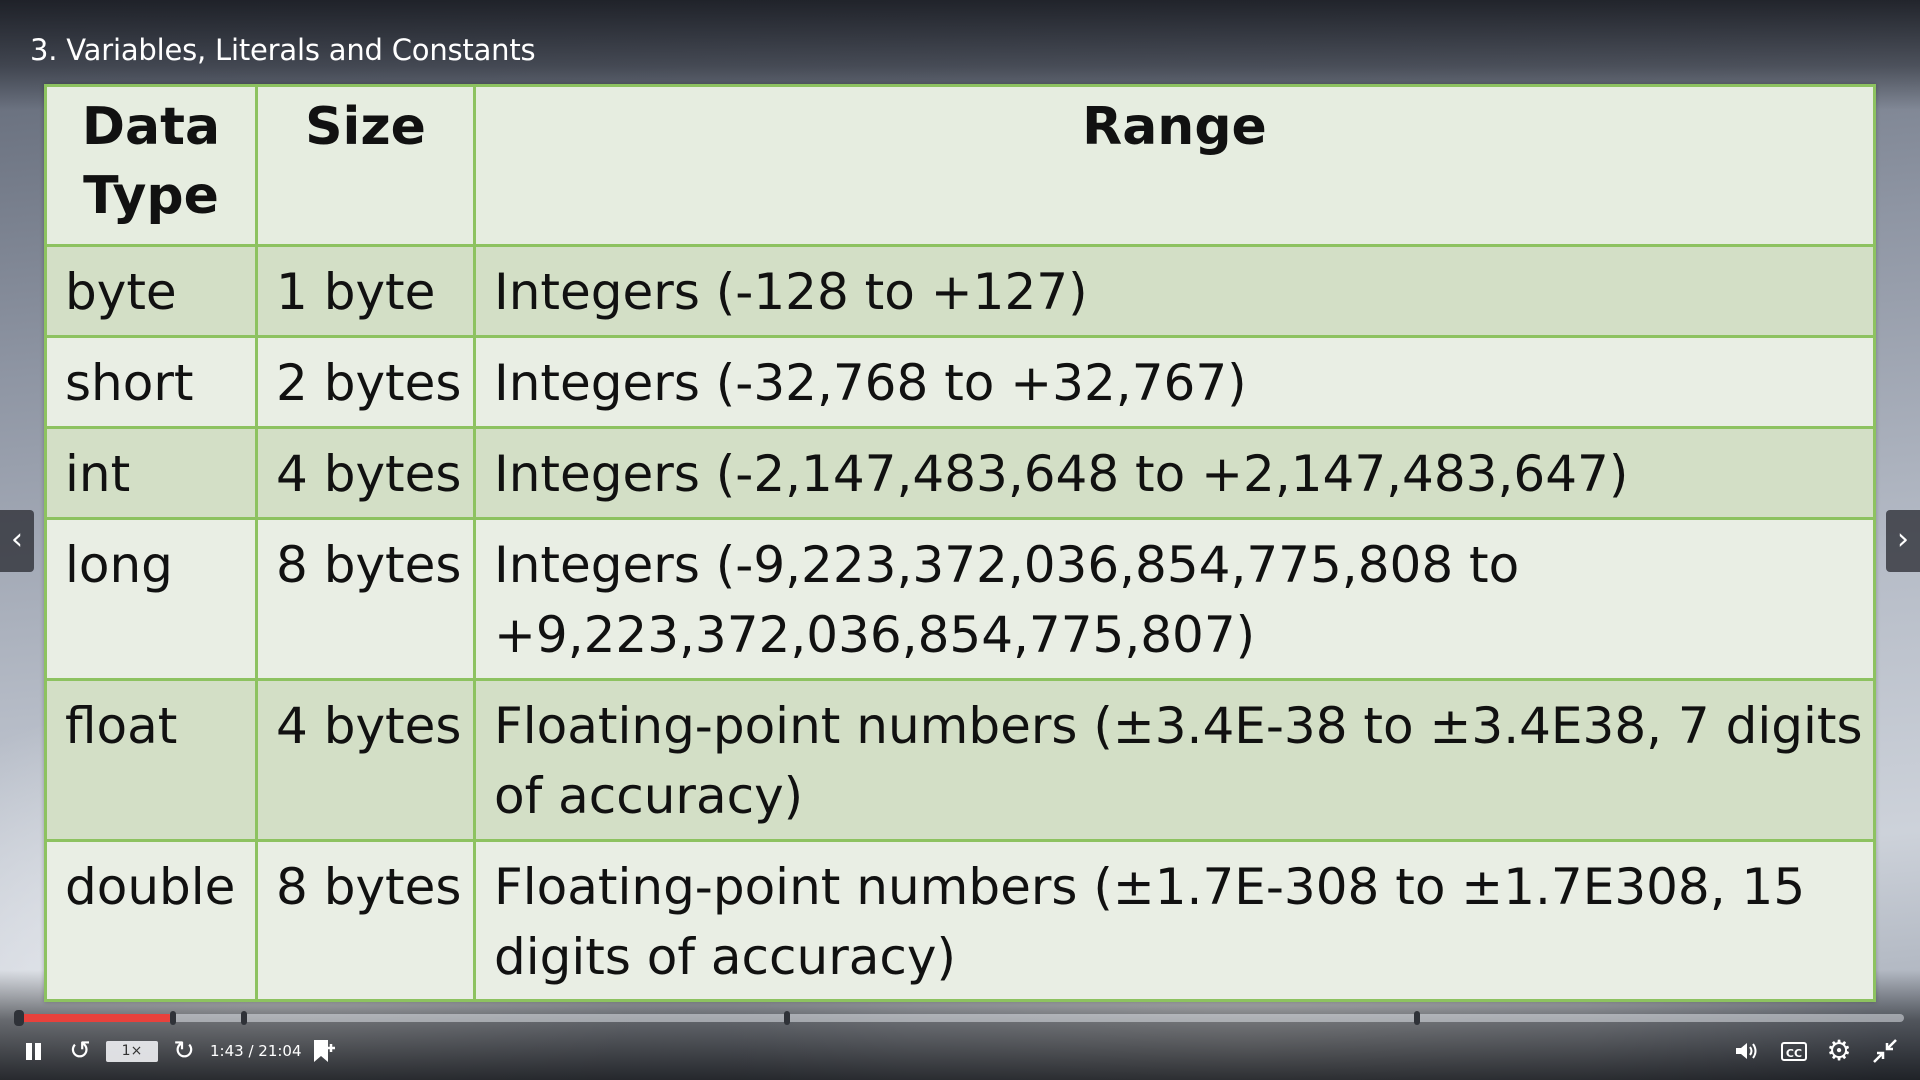 The width and height of the screenshot is (1920, 1080). I want to click on header-range: Range, so click(1174, 165).